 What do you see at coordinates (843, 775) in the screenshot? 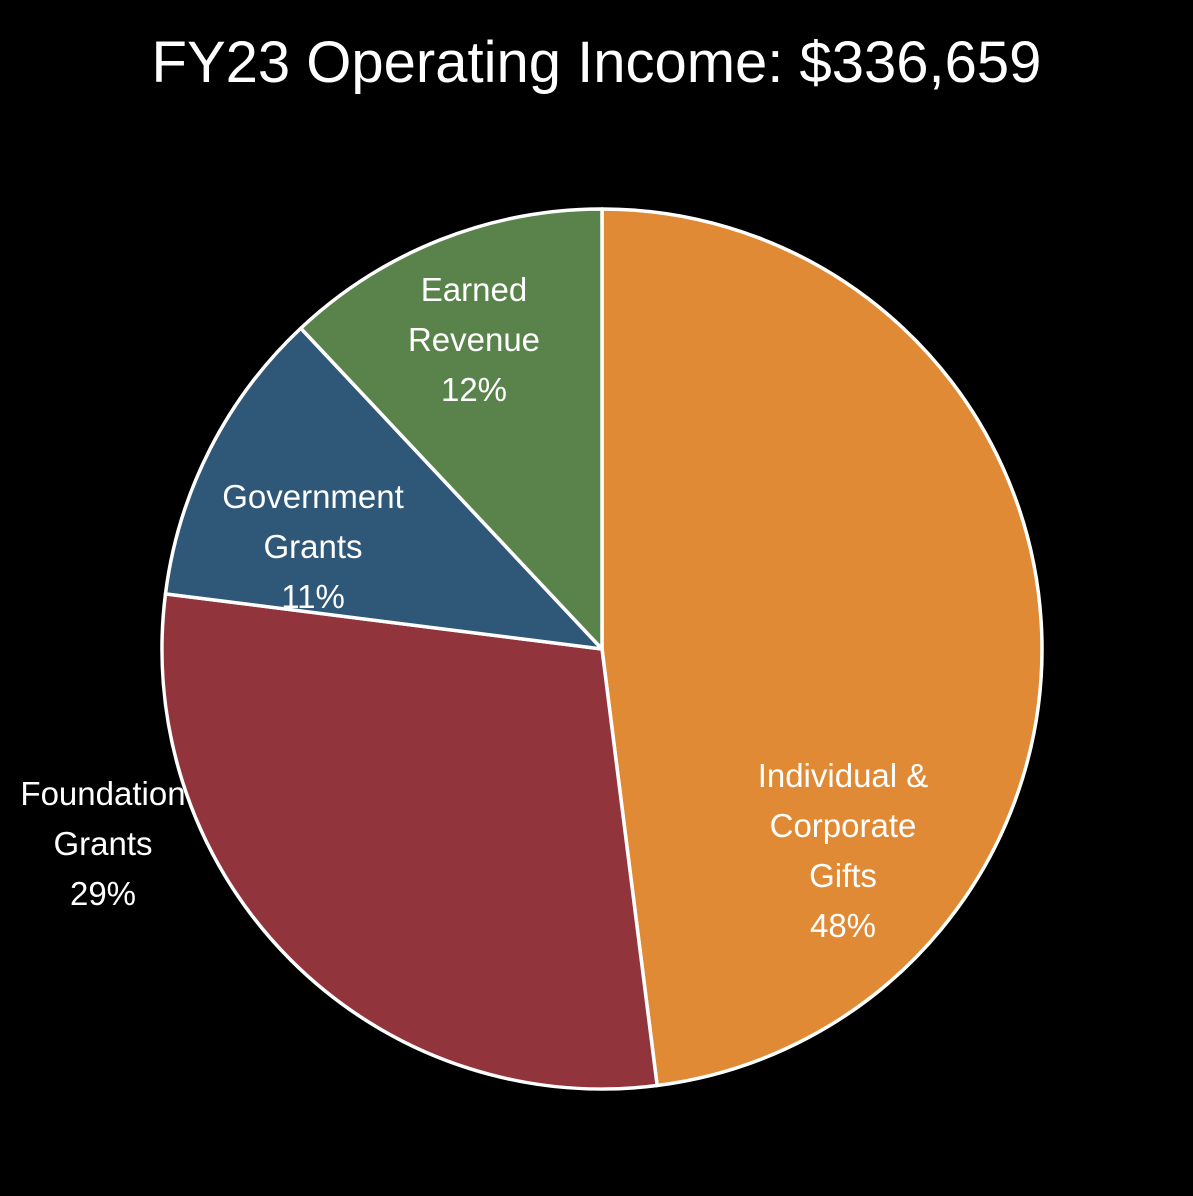
I see `slice-name-line: Individual &` at bounding box center [843, 775].